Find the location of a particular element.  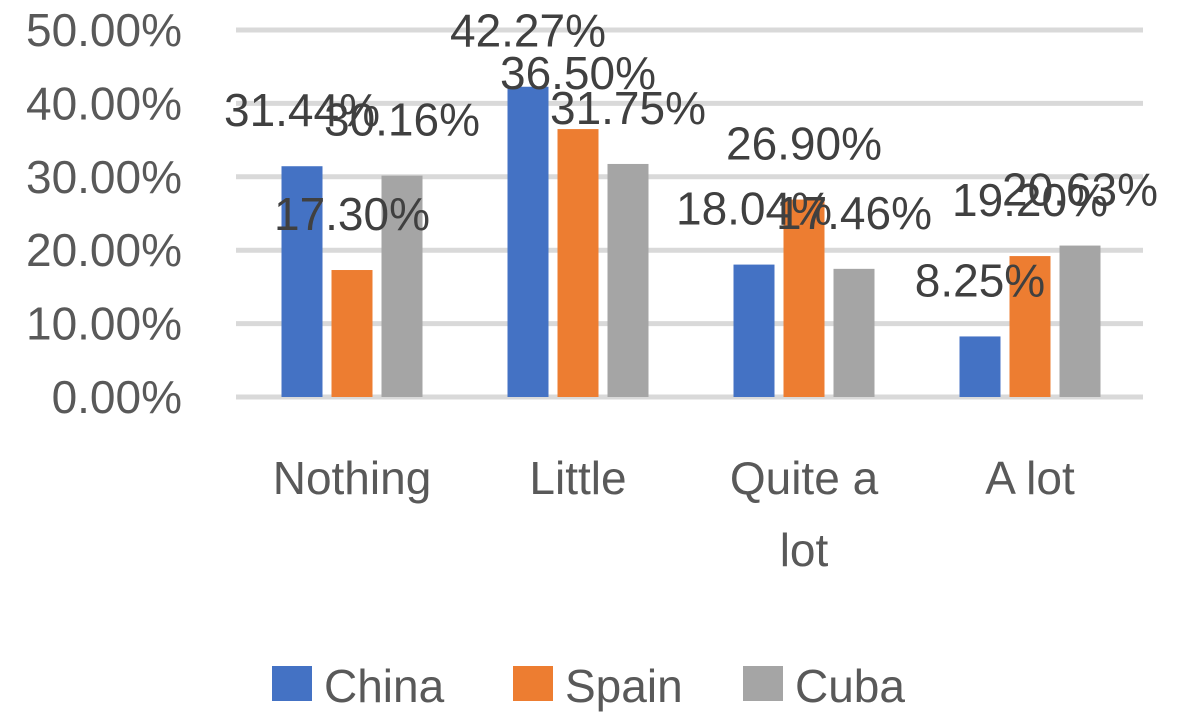

data-label: 31.75% is located at coordinates (628, 108).